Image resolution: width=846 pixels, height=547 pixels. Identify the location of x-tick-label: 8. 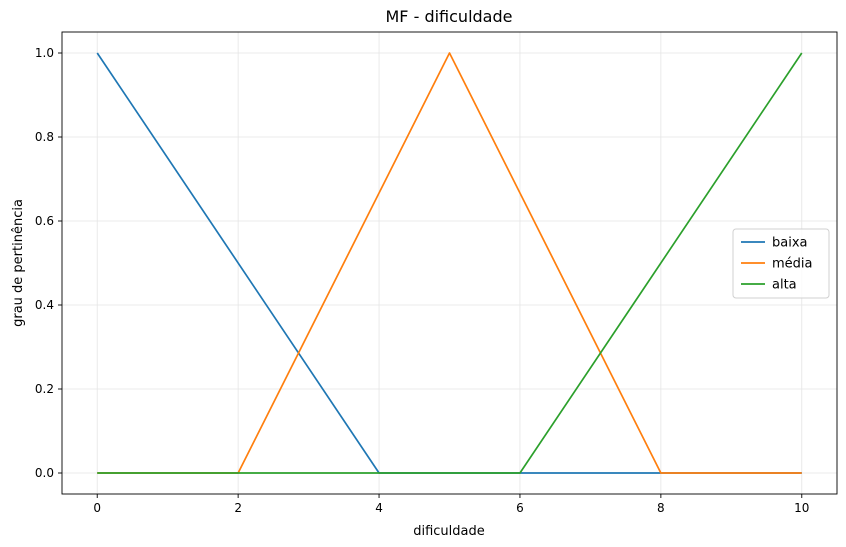
(661, 508).